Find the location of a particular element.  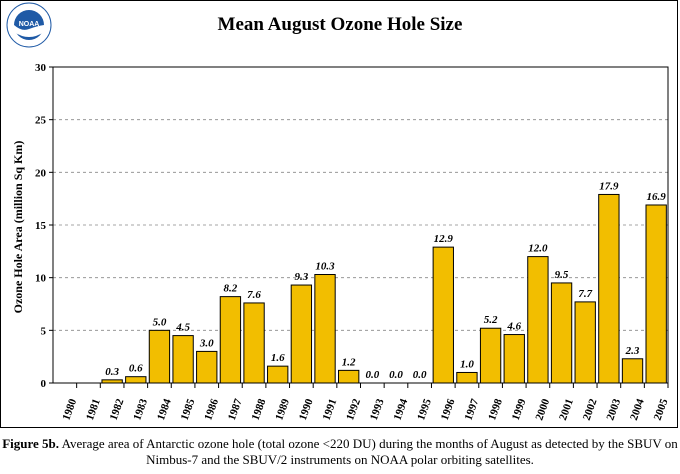

x-tick-label: 1987 is located at coordinates (235, 409).